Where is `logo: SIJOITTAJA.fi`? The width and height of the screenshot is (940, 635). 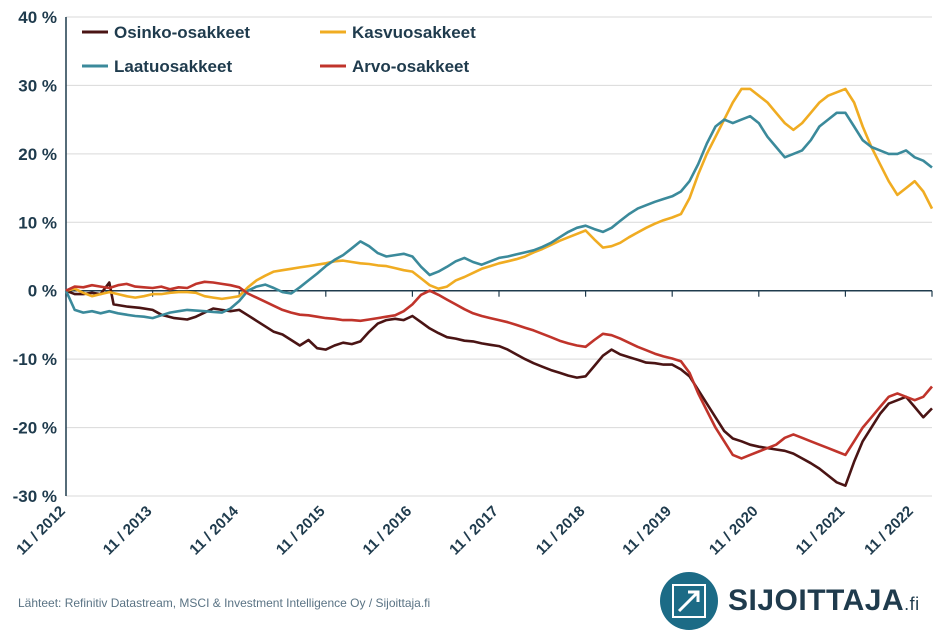
logo: SIJOITTAJA.fi is located at coordinates (790, 601).